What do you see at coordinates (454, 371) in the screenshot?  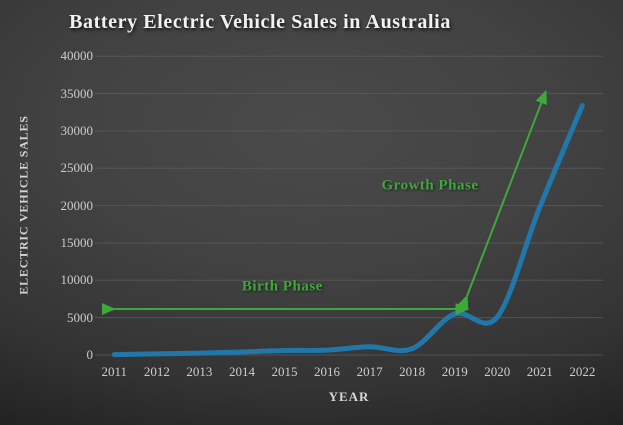 I see `x-tick-label: 2019` at bounding box center [454, 371].